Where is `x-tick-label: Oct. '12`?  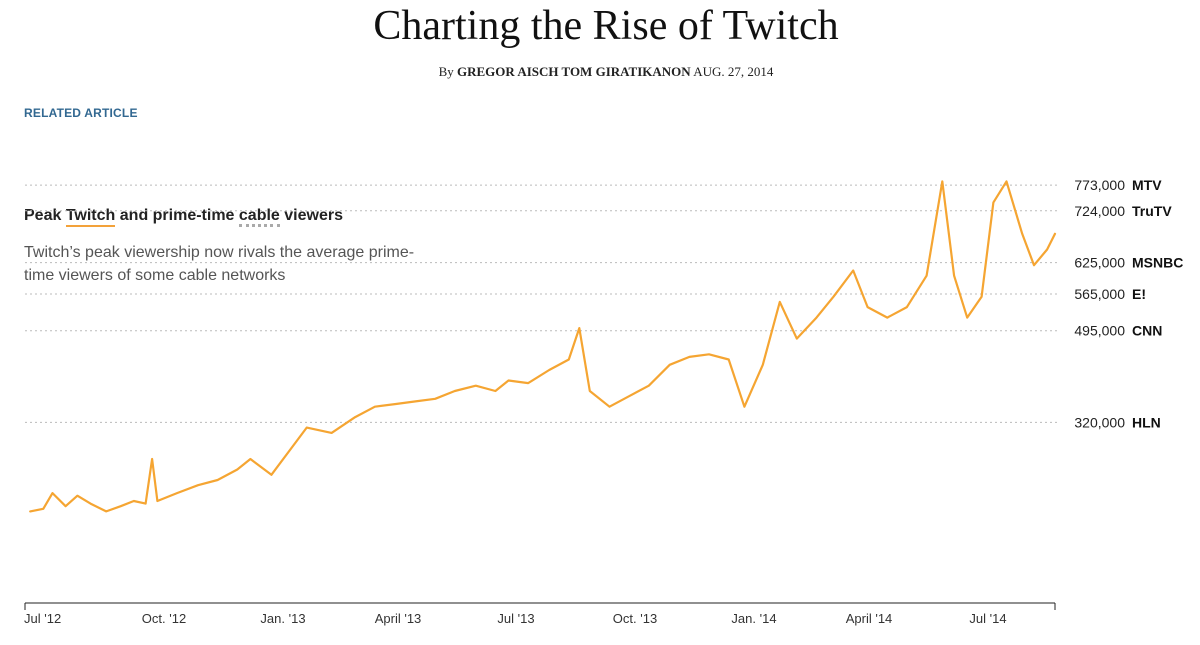
x-tick-label: Oct. '12 is located at coordinates (164, 618).